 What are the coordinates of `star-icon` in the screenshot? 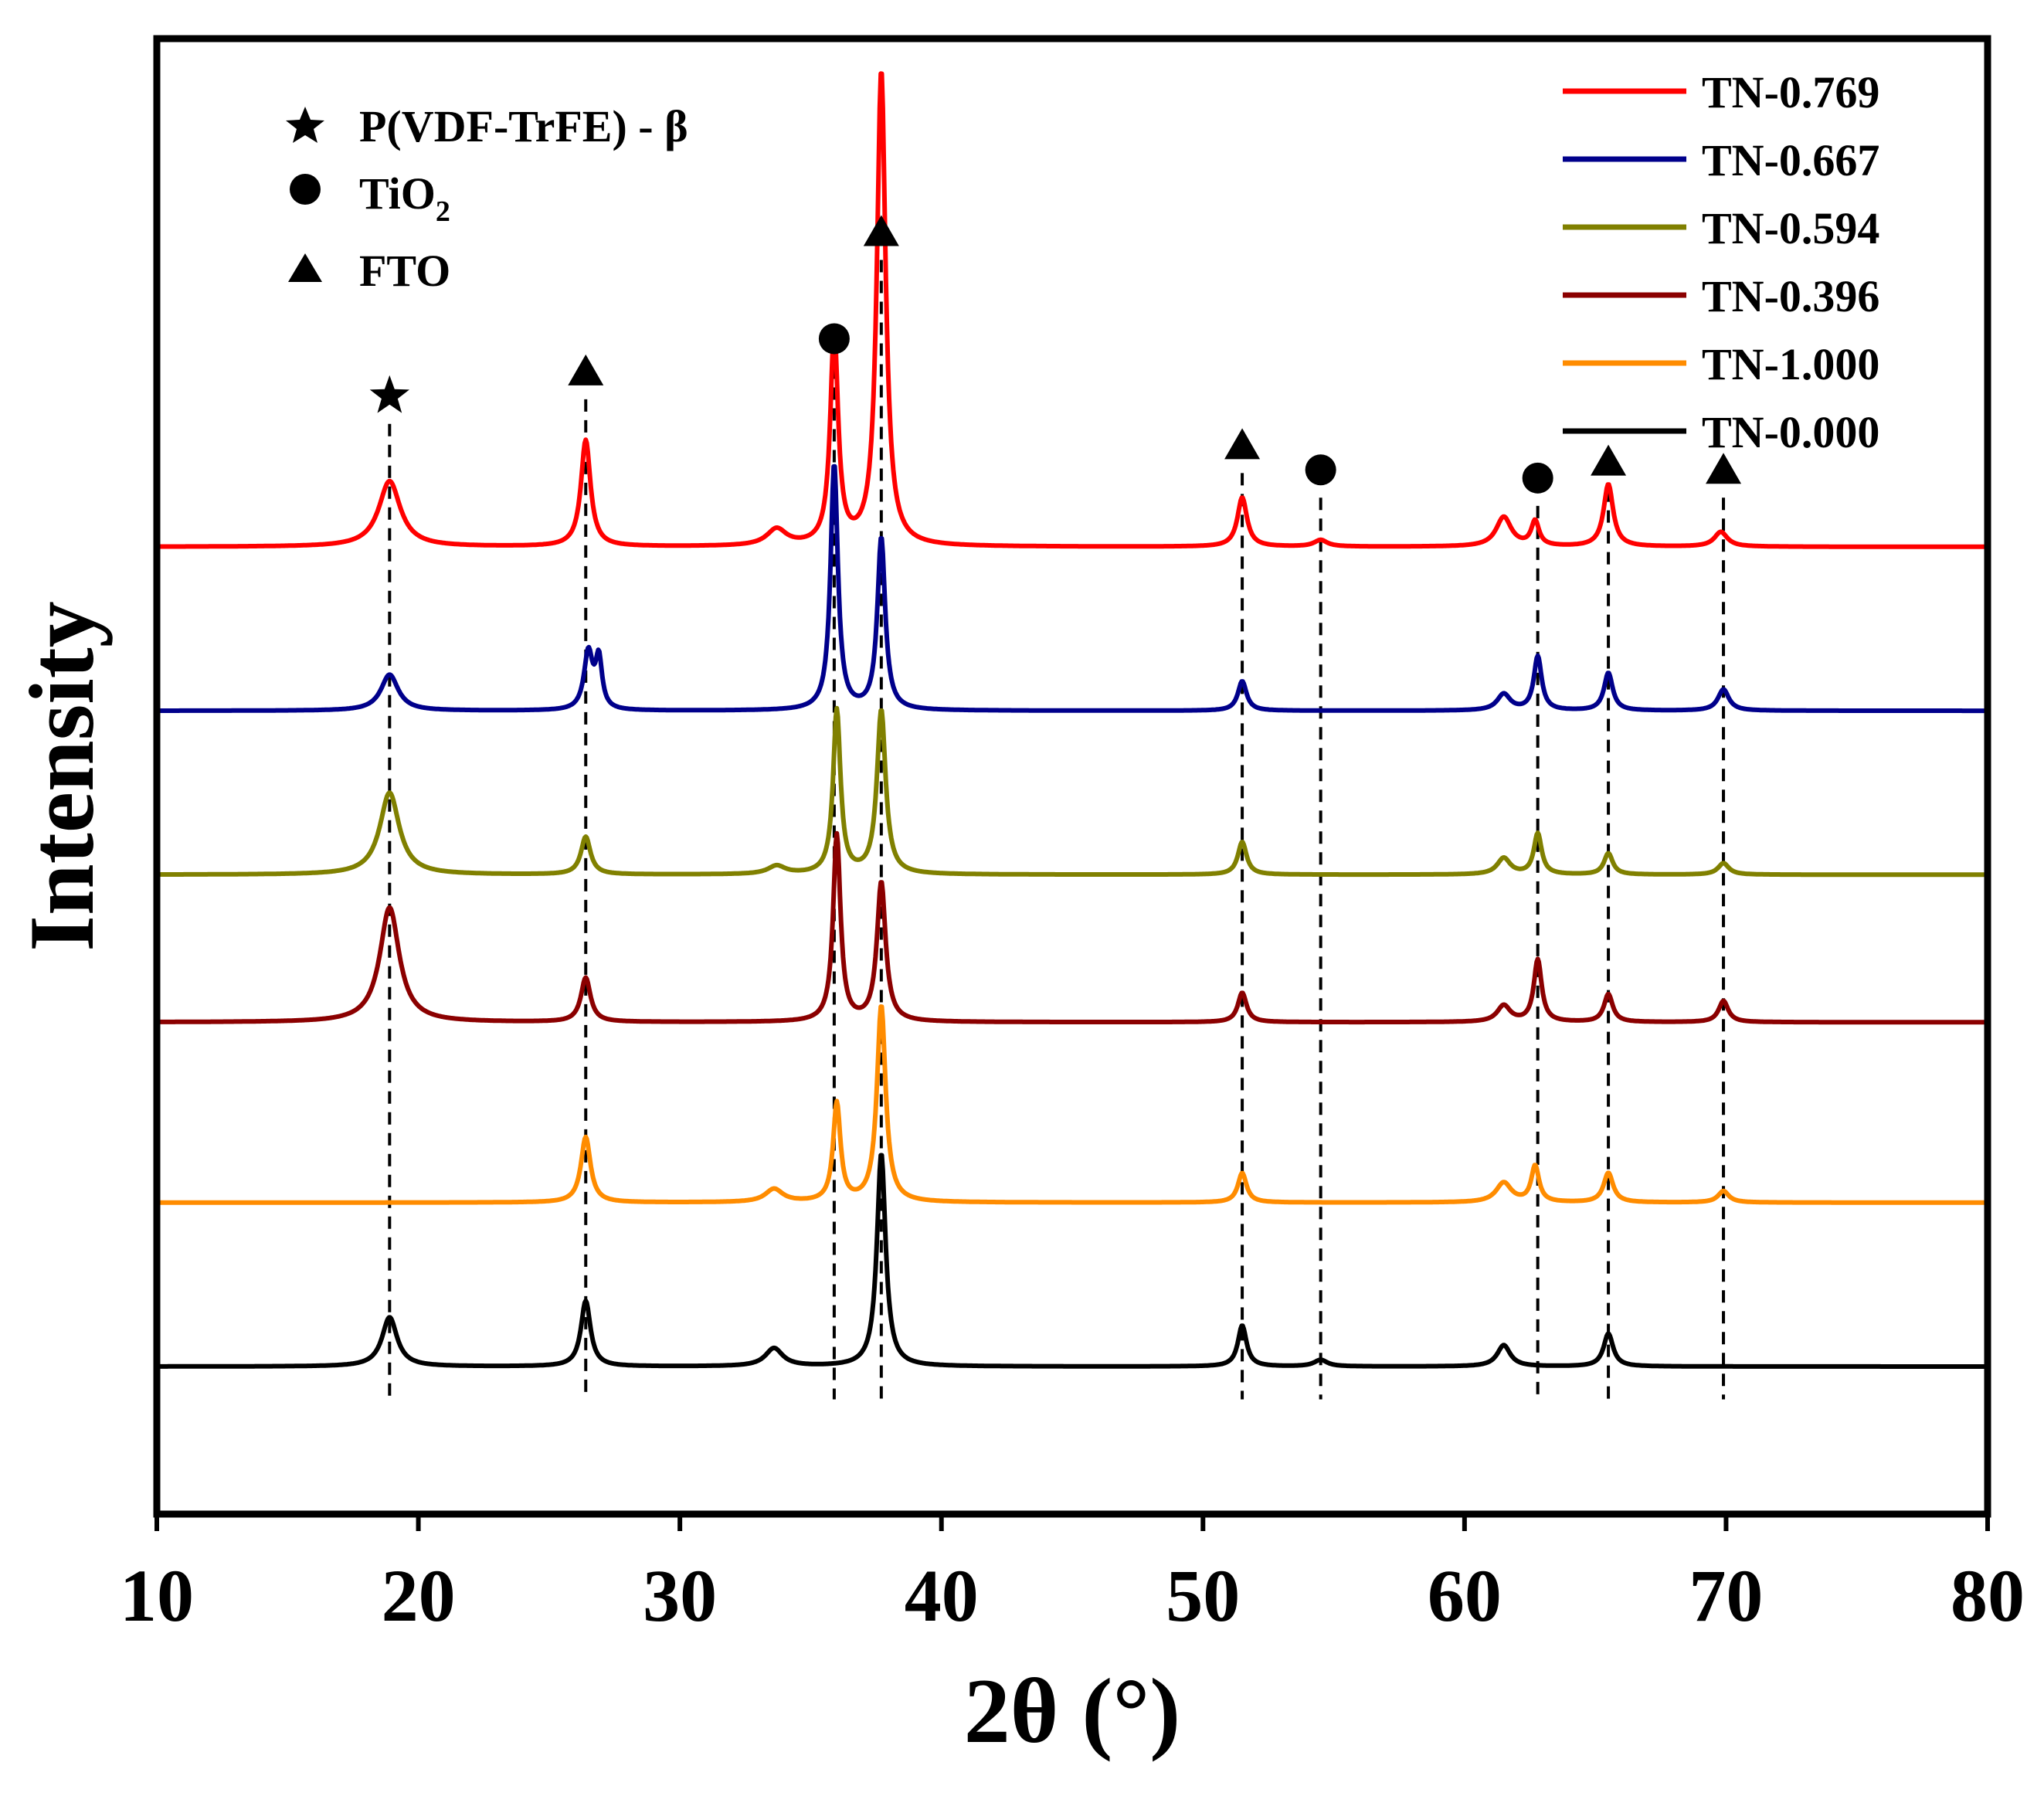 It's located at (305, 125).